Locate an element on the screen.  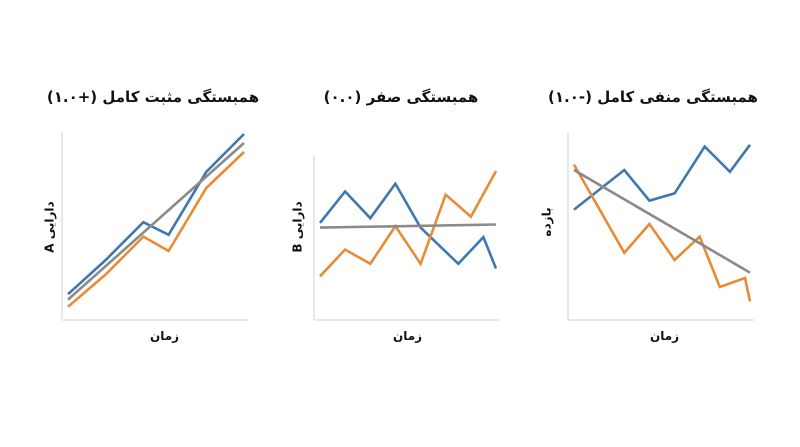
chart-title: همبستگی صفر (۰.۰) is located at coordinates (401, 97).